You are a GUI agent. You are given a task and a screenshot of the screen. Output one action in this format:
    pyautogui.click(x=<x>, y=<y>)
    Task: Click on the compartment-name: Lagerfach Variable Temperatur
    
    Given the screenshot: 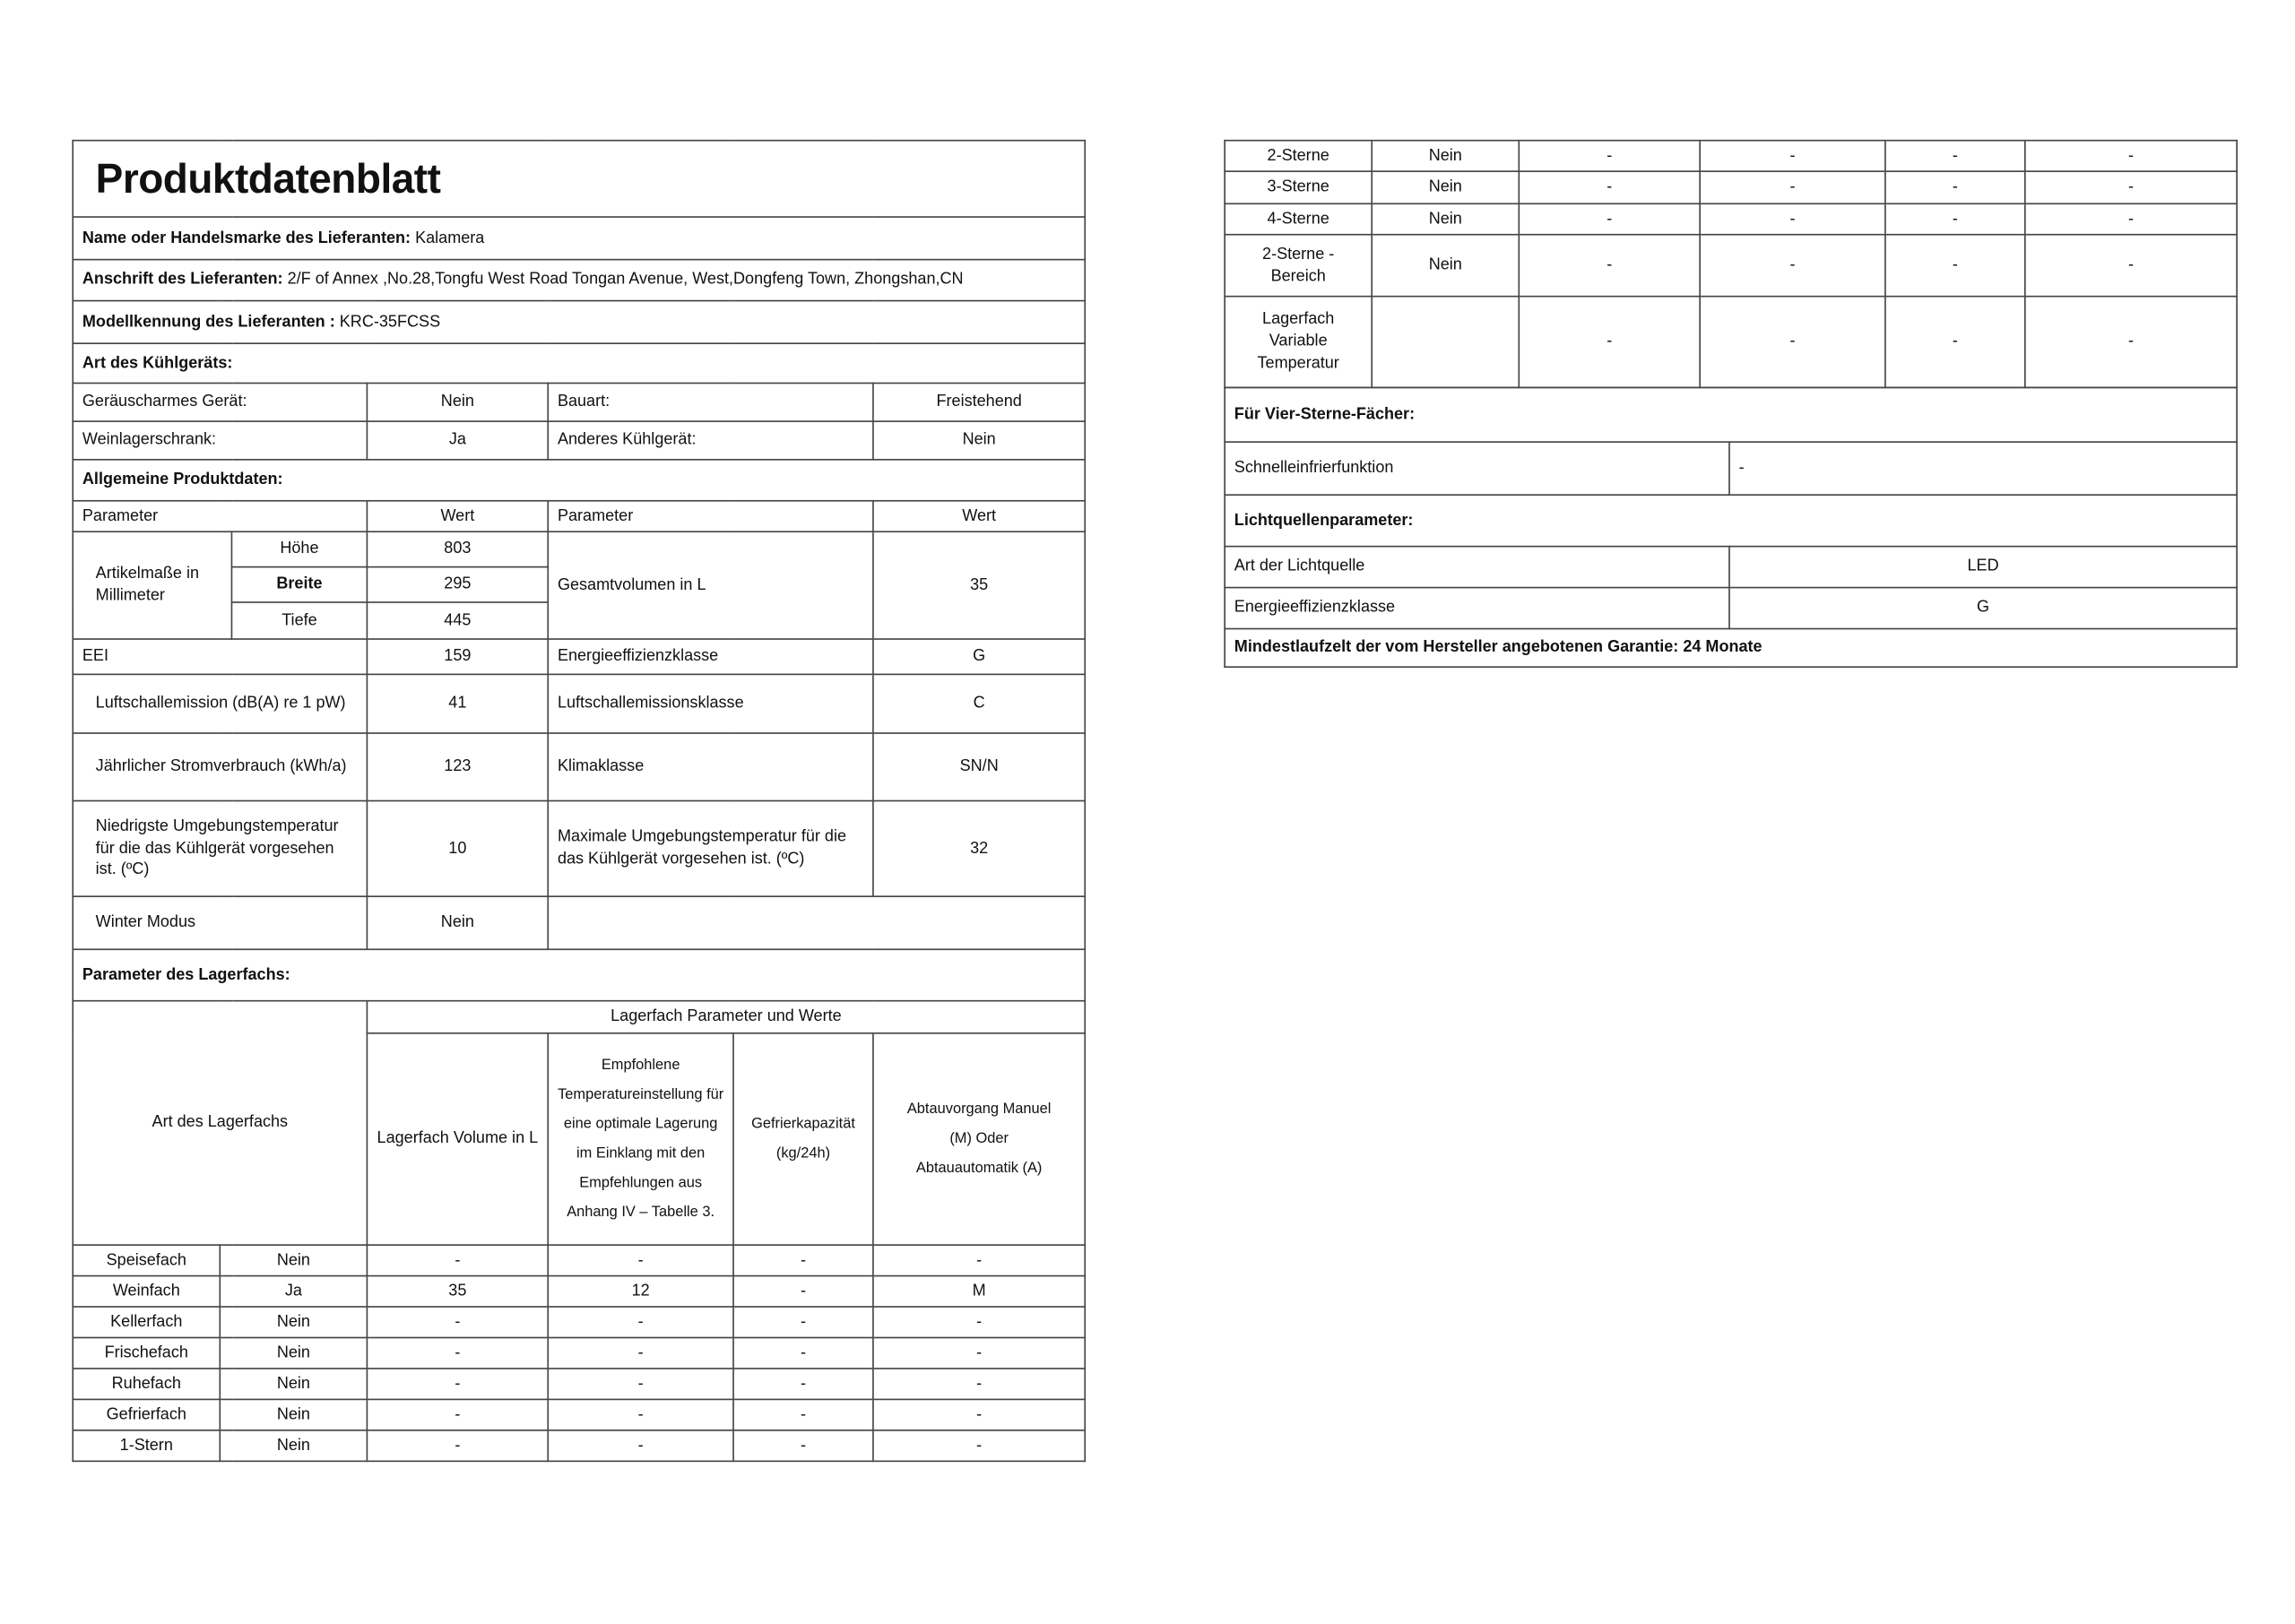 What is the action you would take?
    pyautogui.click(x=1299, y=342)
    